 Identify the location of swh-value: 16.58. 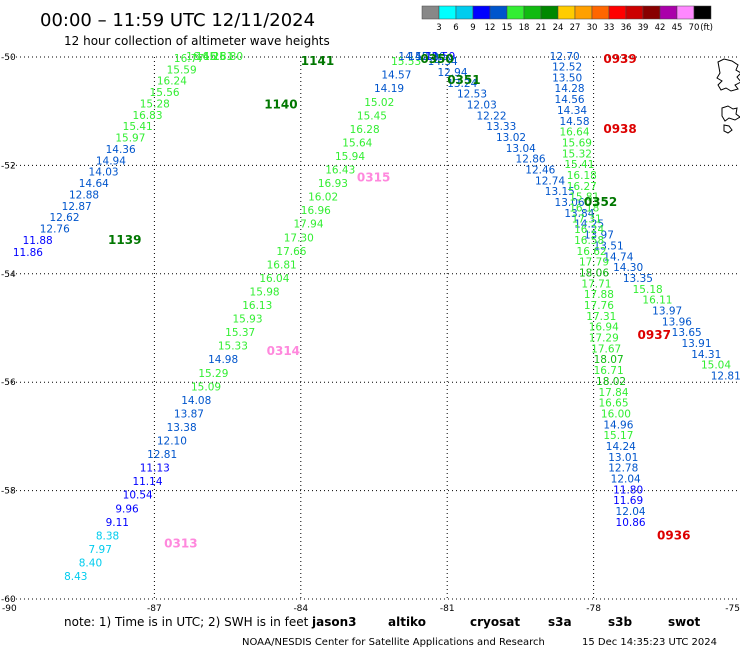
(589, 241).